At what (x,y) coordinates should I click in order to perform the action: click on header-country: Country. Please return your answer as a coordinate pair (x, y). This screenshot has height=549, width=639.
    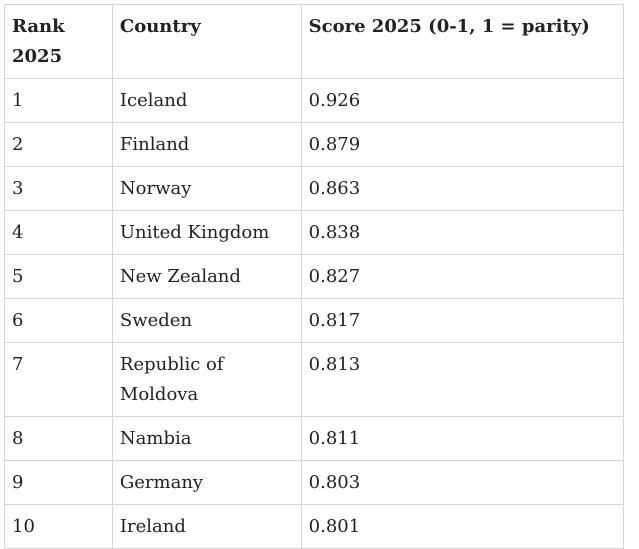
    Looking at the image, I should click on (206, 41).